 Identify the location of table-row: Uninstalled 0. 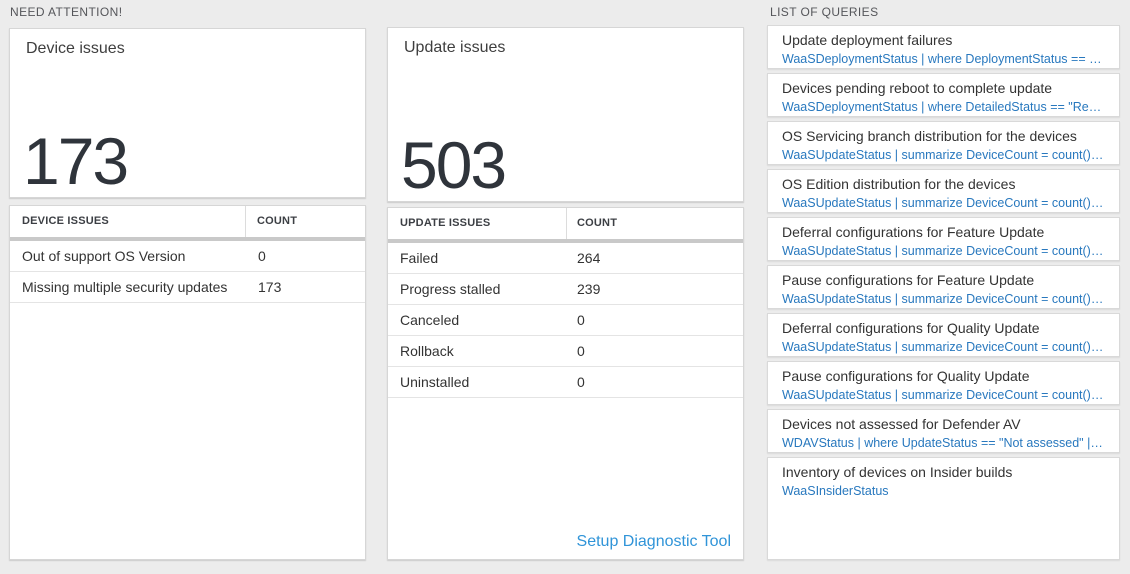
(565, 382).